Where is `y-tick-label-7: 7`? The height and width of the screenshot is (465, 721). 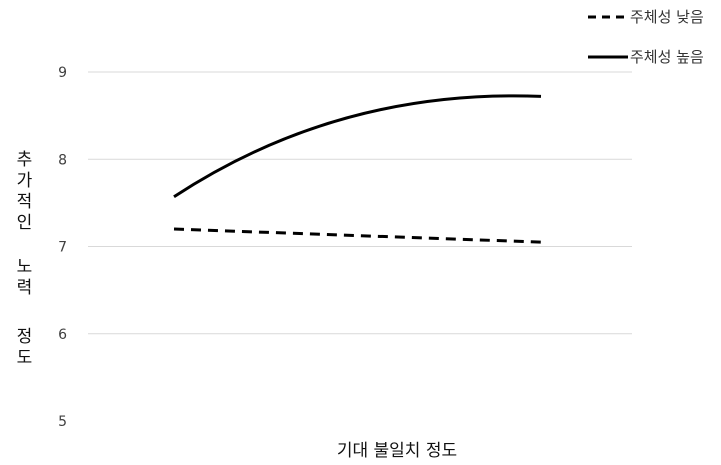 y-tick-label-7: 7 is located at coordinates (62, 248).